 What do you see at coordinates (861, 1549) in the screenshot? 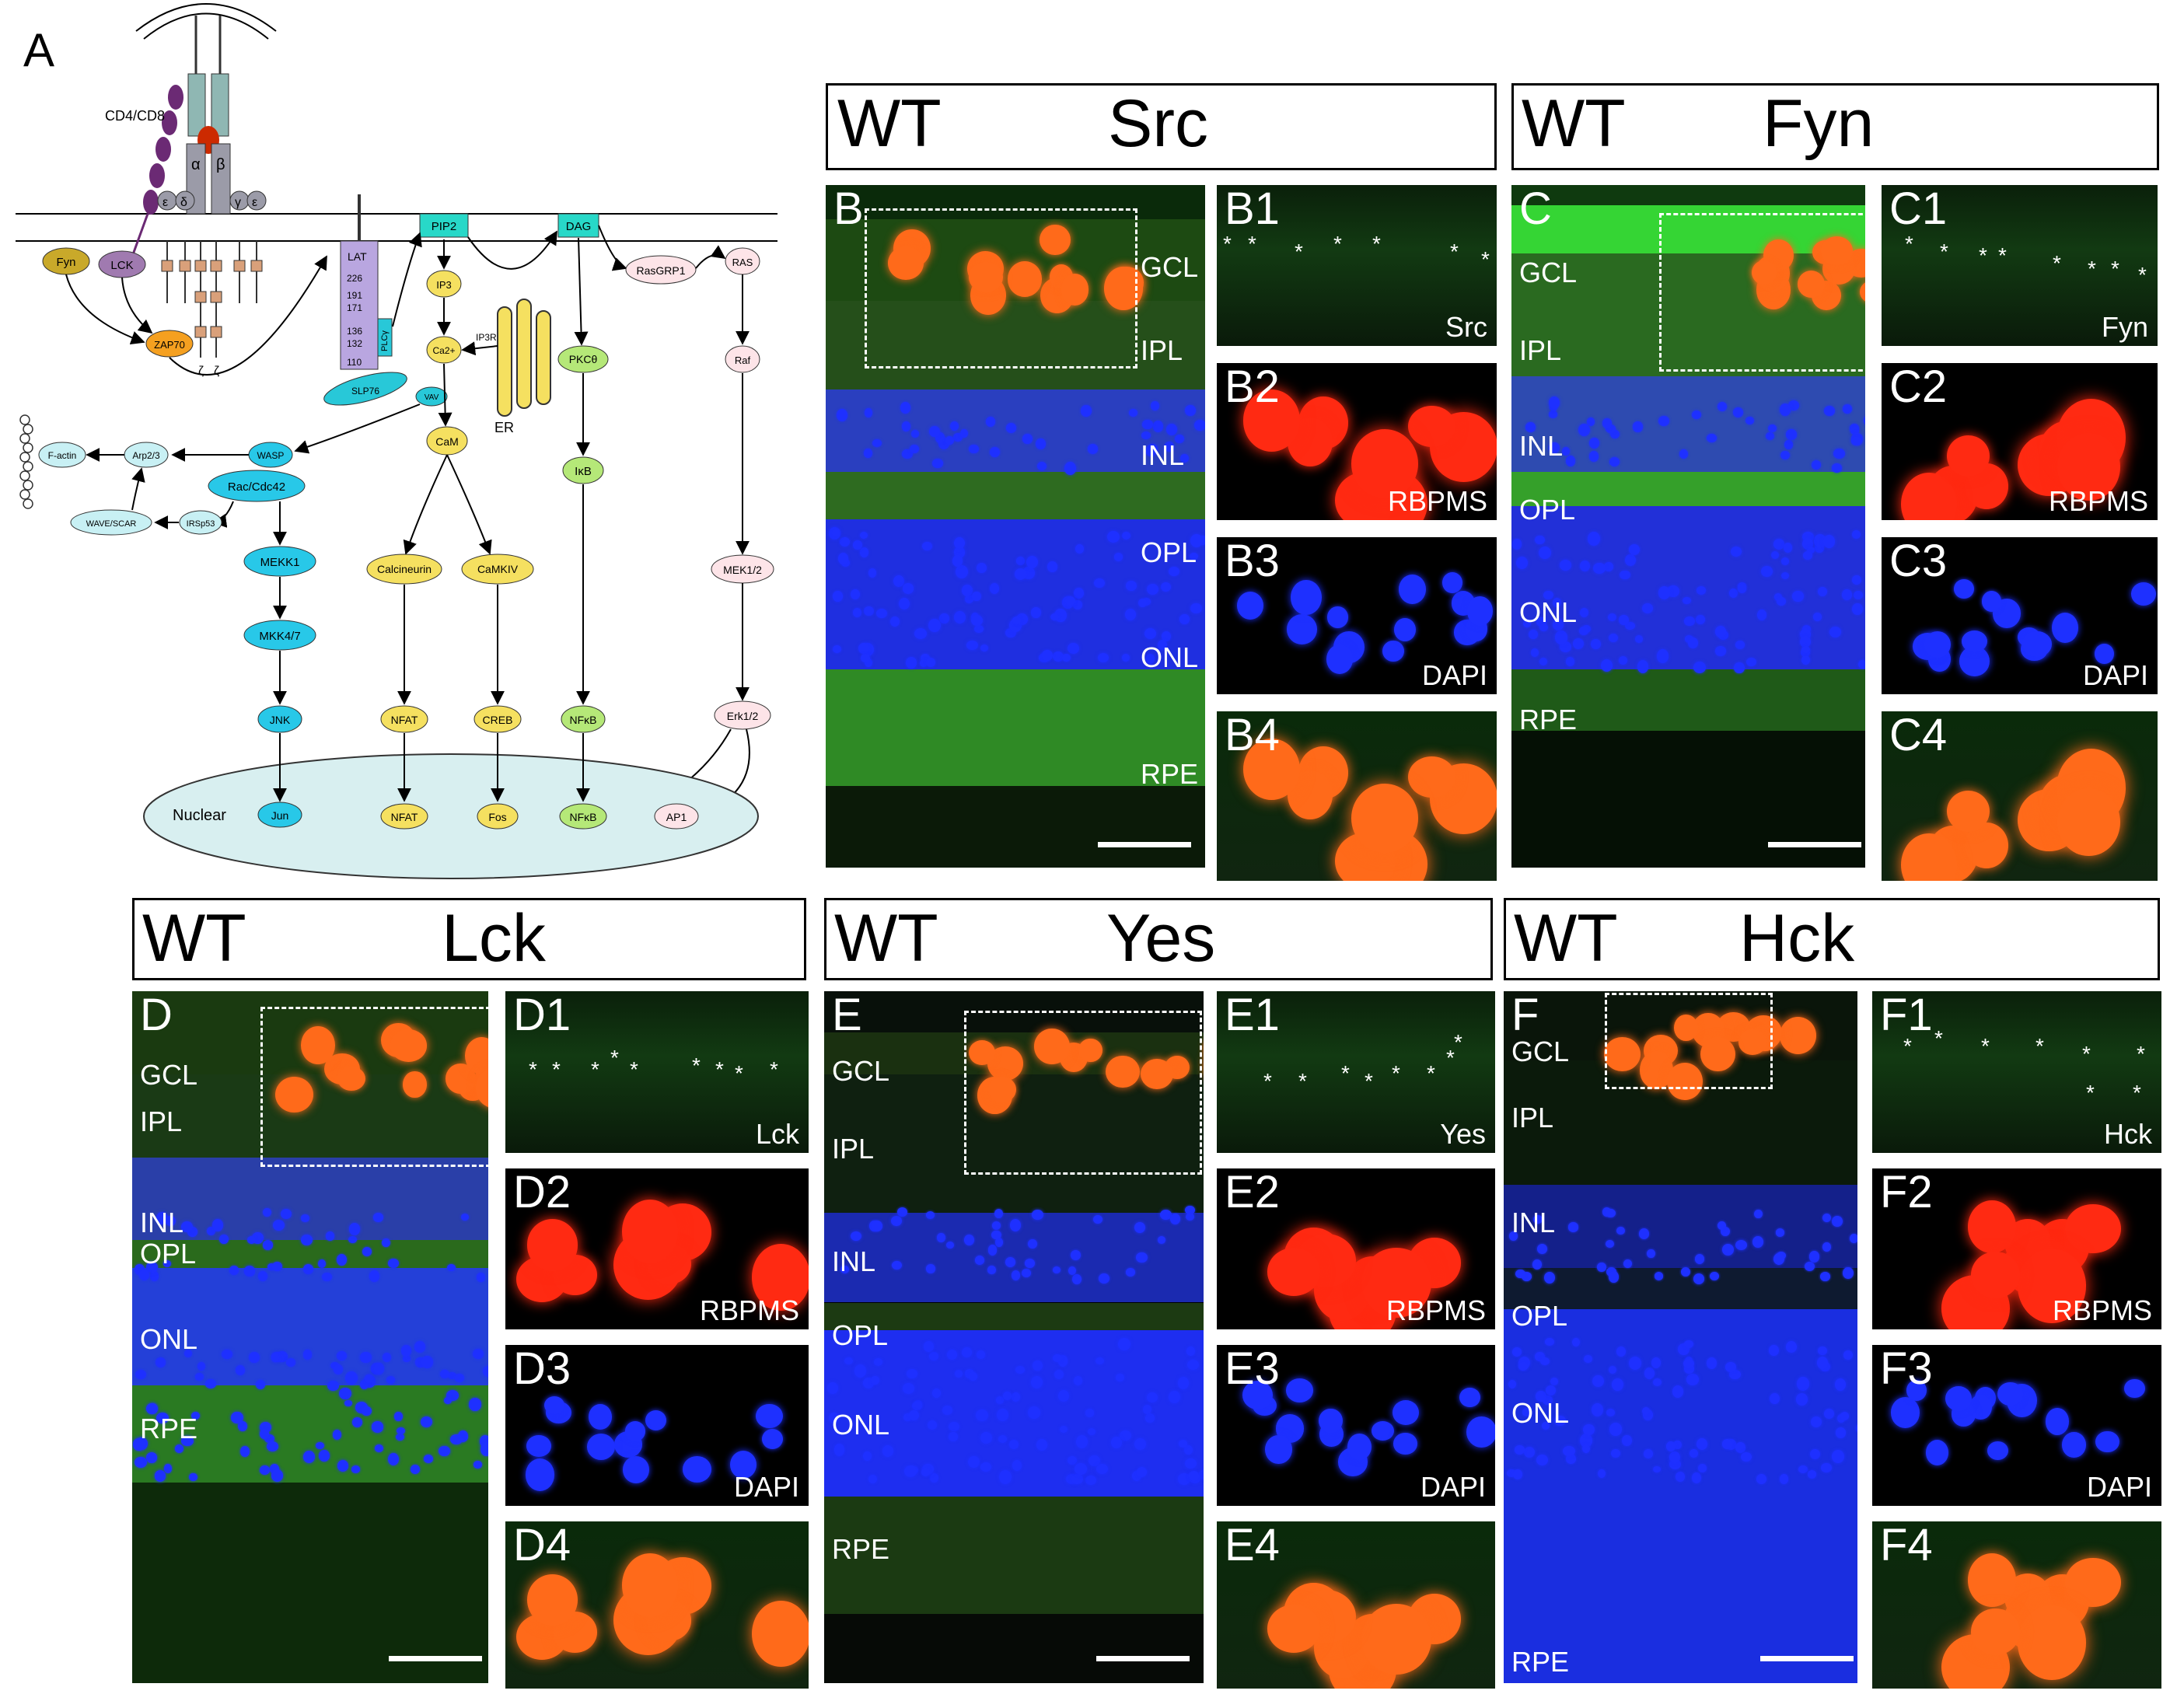
I see `layer-label-rpe: RPE` at bounding box center [861, 1549].